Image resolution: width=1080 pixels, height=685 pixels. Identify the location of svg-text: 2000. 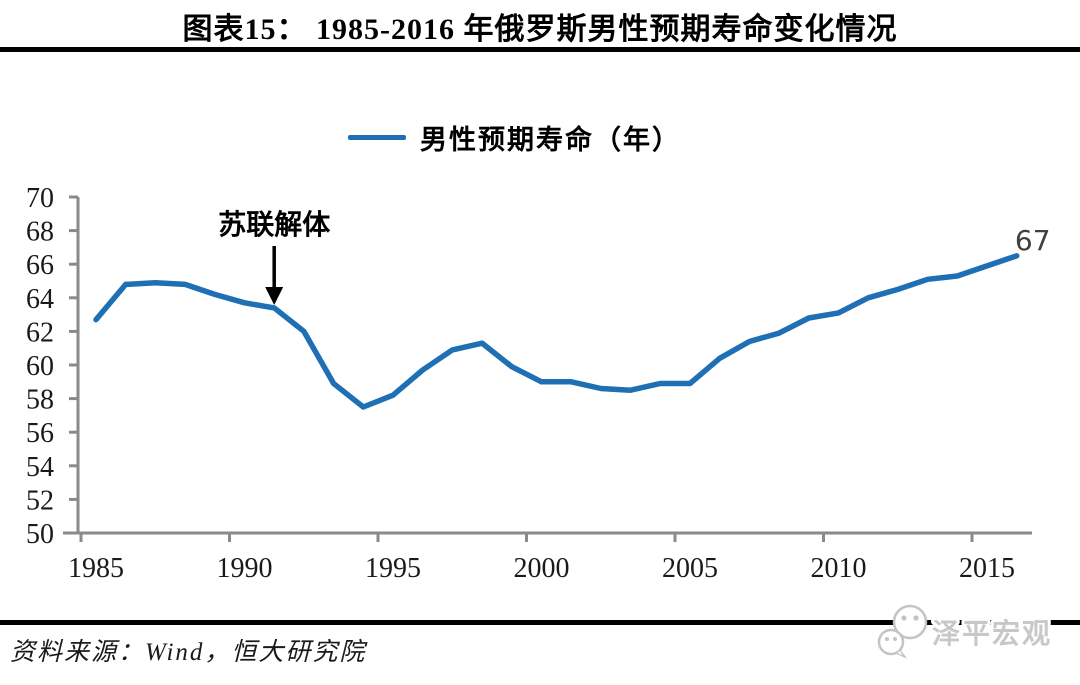
(542, 568).